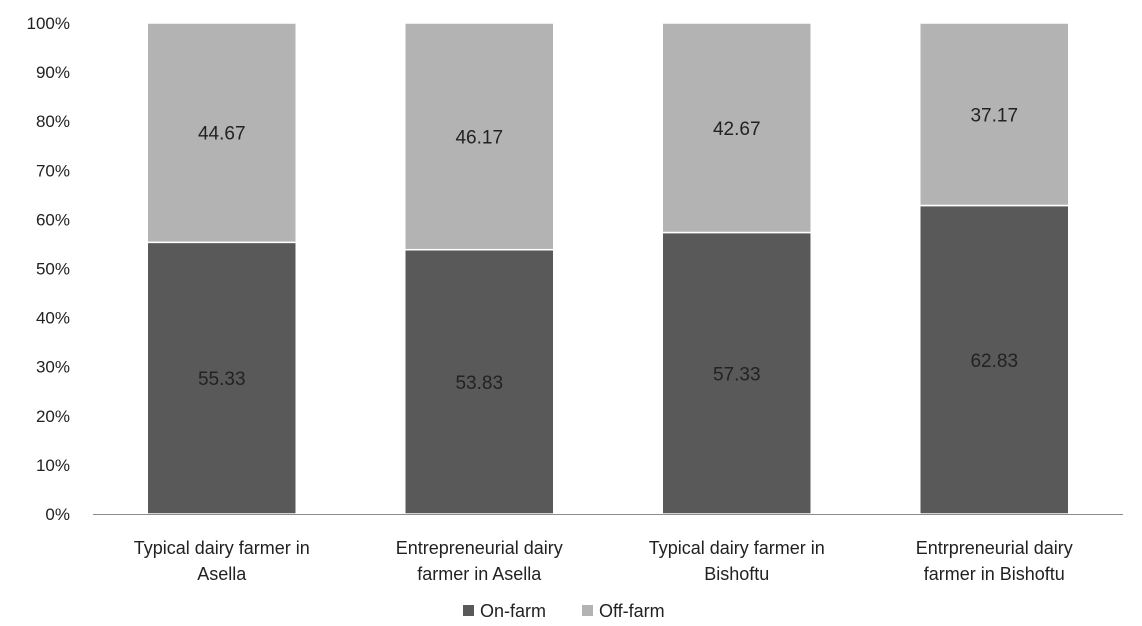 Image resolution: width=1142 pixels, height=626 pixels. I want to click on y-tick-label: 10%, so click(53, 465).